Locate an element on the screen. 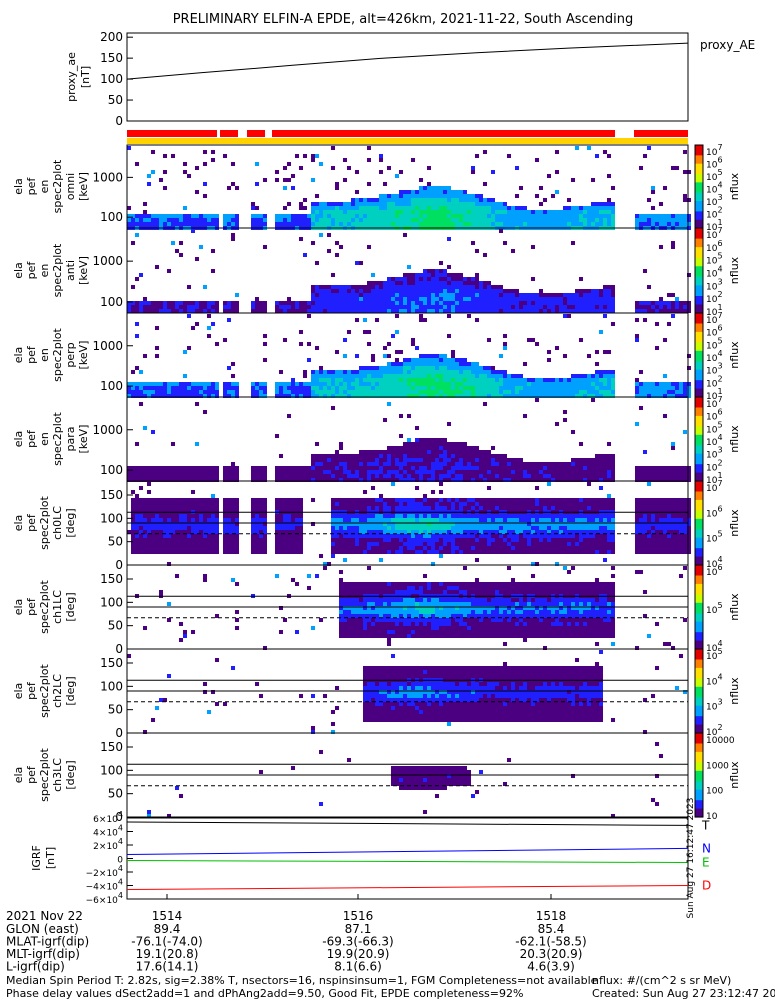  y-tick-label: 1000 is located at coordinates (107, 430).